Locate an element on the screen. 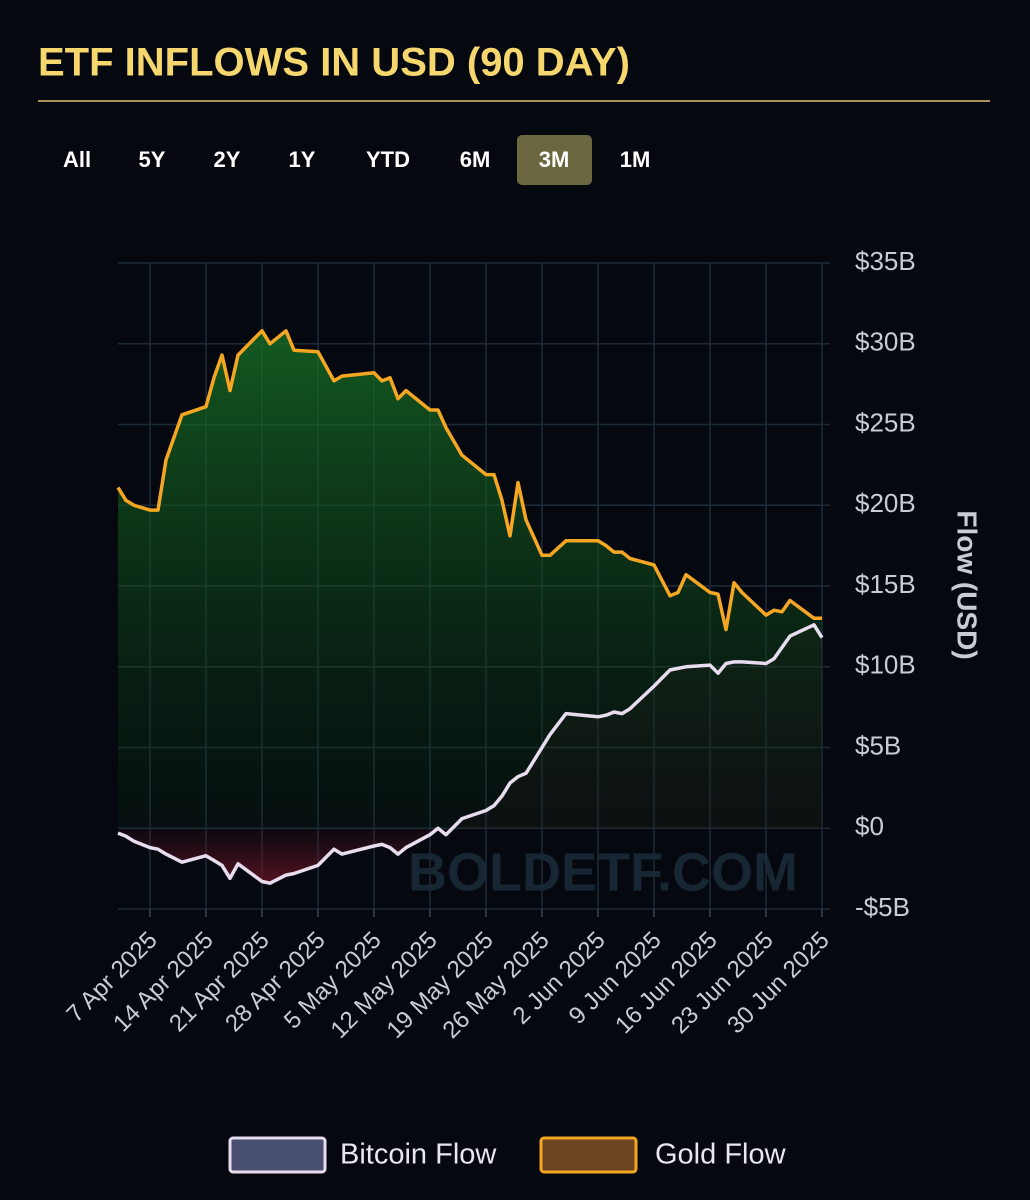  y-tick-label: $30B is located at coordinates (885, 342).